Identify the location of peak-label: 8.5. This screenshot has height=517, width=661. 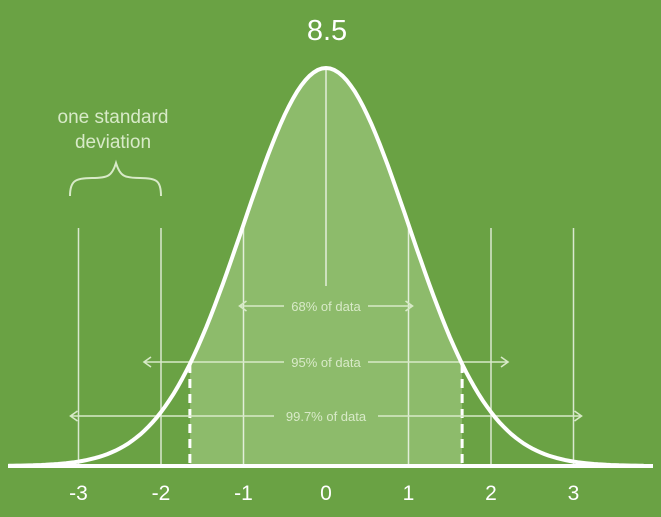
(327, 31).